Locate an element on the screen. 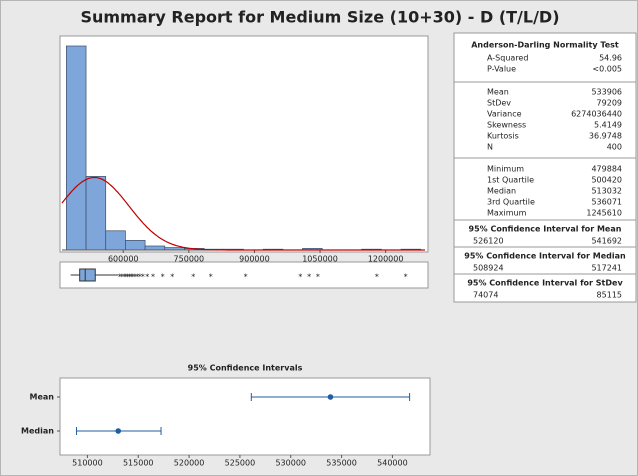 Image resolution: width=638 pixels, height=476 pixels. interval-frame is located at coordinates (245, 416).